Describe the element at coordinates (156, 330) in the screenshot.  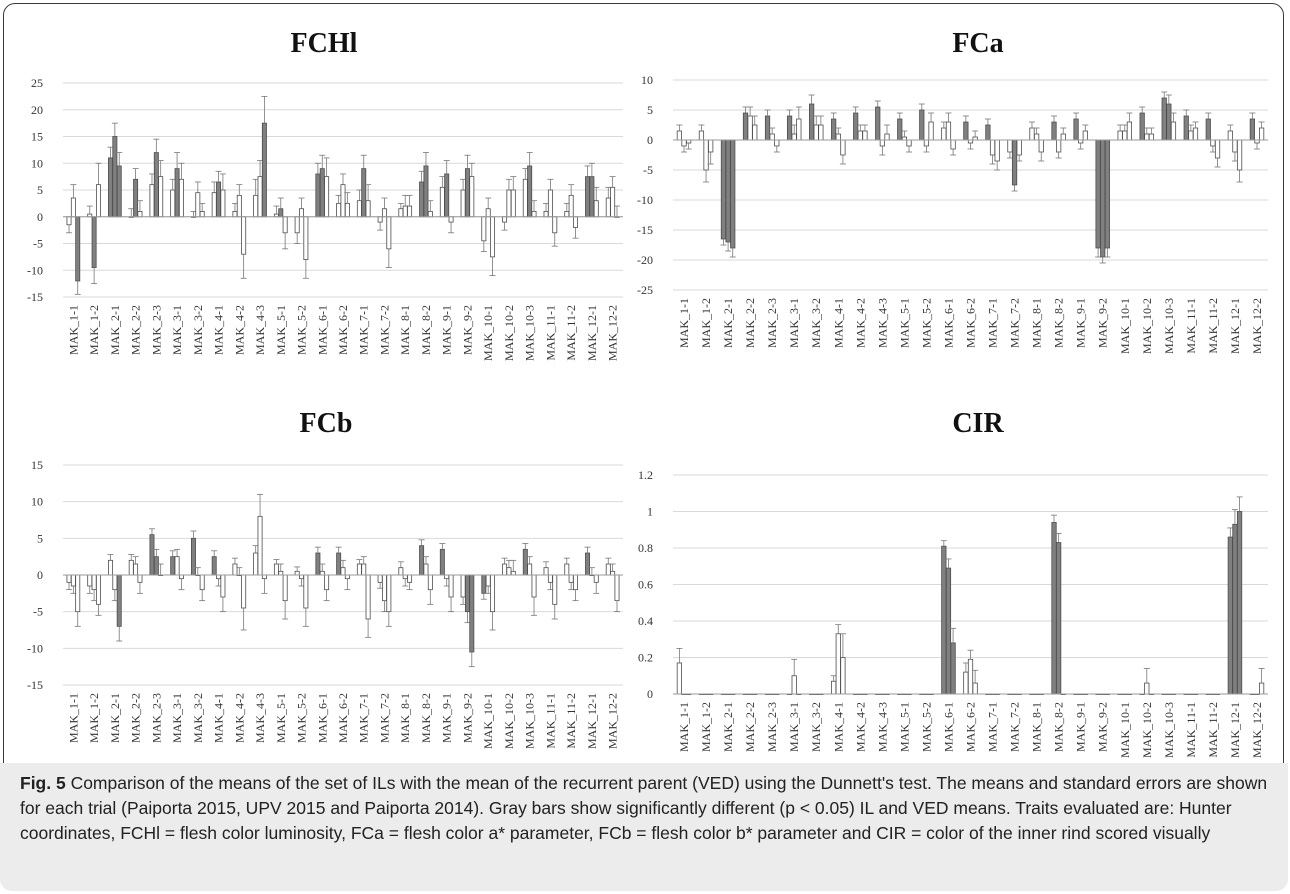
I see `x-tick-label: MAK_2-3` at that location.